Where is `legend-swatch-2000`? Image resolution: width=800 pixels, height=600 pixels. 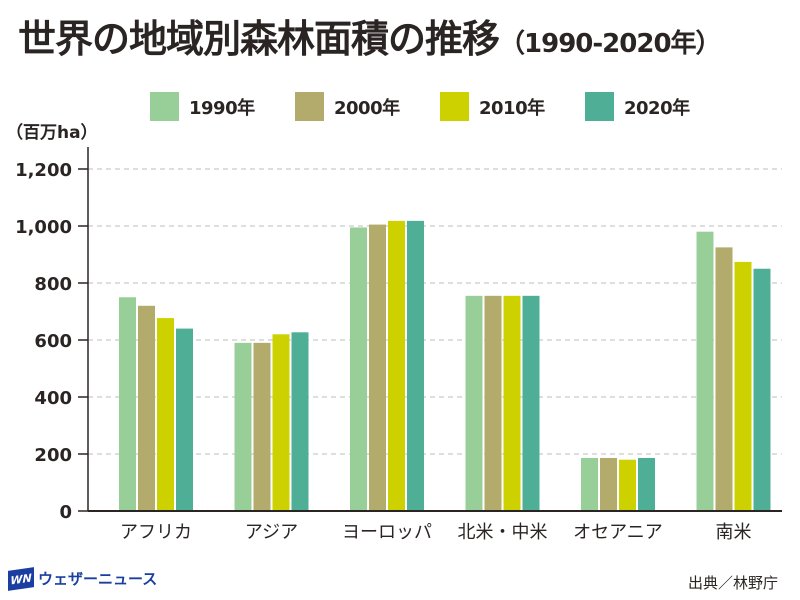
legend-swatch-2000 is located at coordinates (309, 106).